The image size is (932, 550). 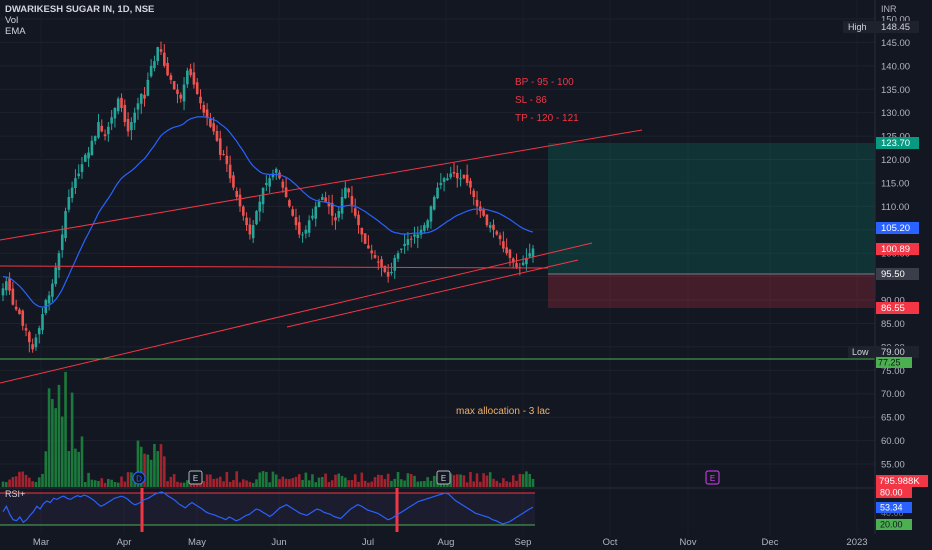 What do you see at coordinates (321, 185) in the screenshot?
I see `upper-channel-line` at bounding box center [321, 185].